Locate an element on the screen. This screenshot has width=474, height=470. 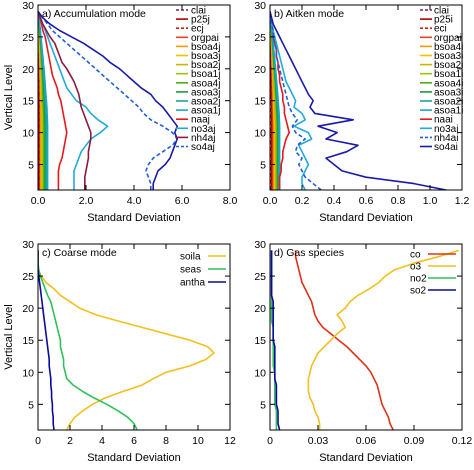
x-tick-label: 0.2 is located at coordinates (302, 201).